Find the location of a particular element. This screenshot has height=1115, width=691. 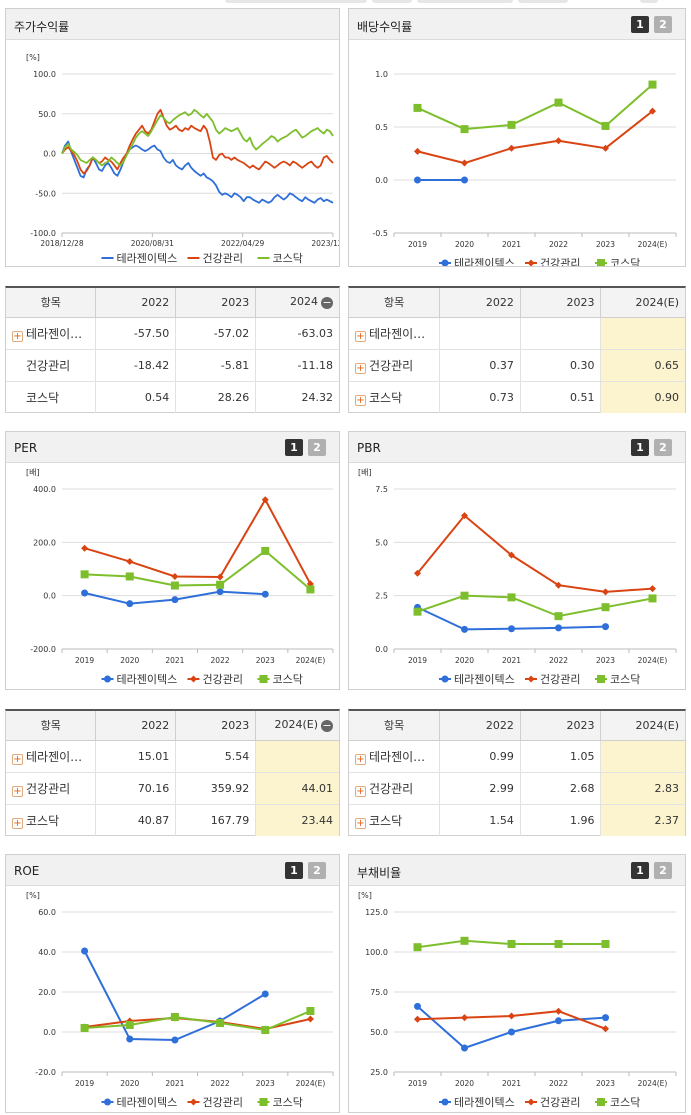

value-cell: -18.42 is located at coordinates (136, 365).